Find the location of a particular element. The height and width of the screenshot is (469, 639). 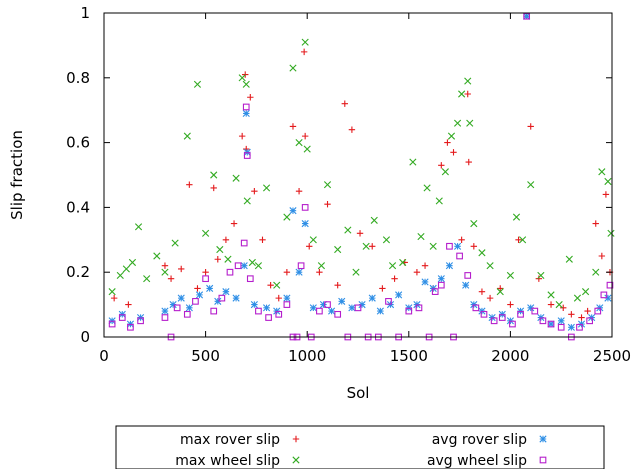

legend-label: max wheel slip is located at coordinates (227, 461).